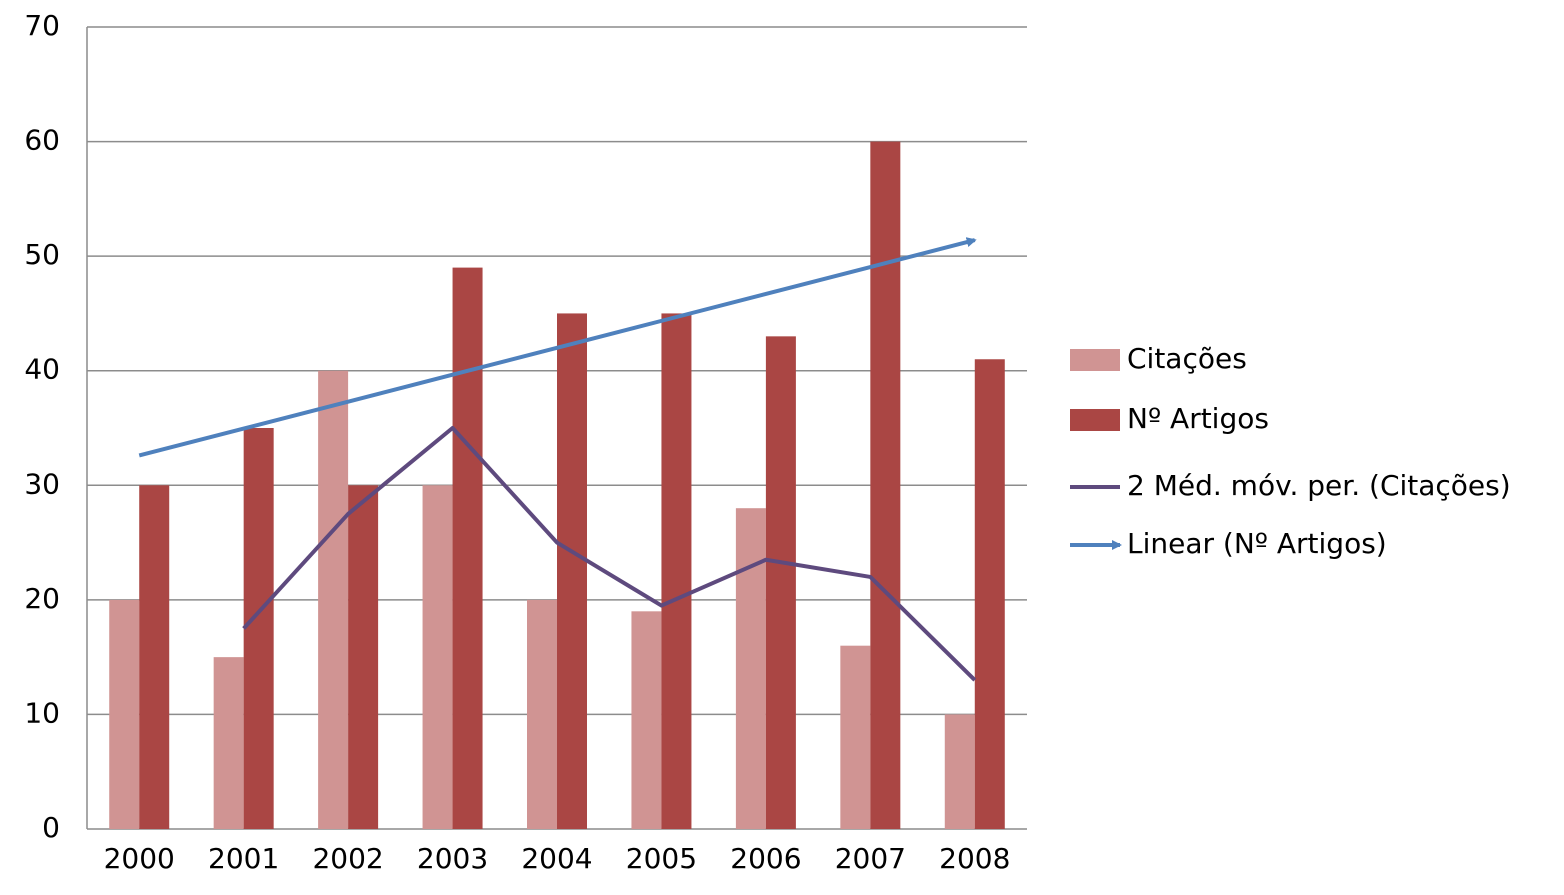  I want to click on x-tick-label: 2000, so click(139, 858).